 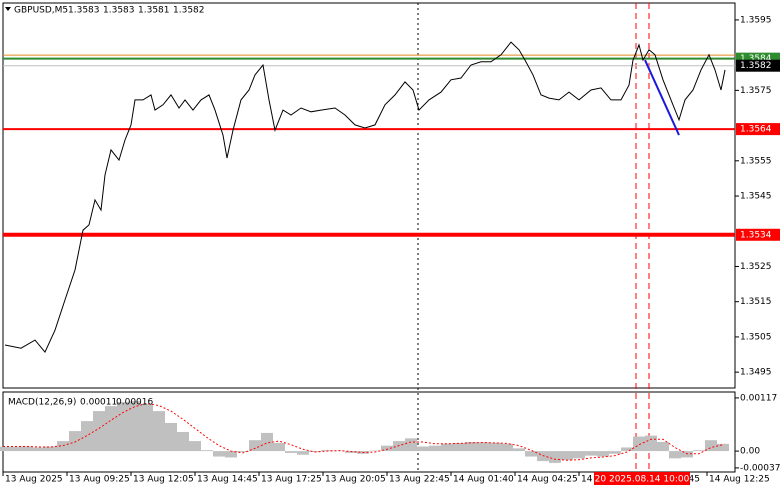 What do you see at coordinates (41, 11) in the screenshot?
I see `symbol-label: GBPUSD,M5` at bounding box center [41, 11].